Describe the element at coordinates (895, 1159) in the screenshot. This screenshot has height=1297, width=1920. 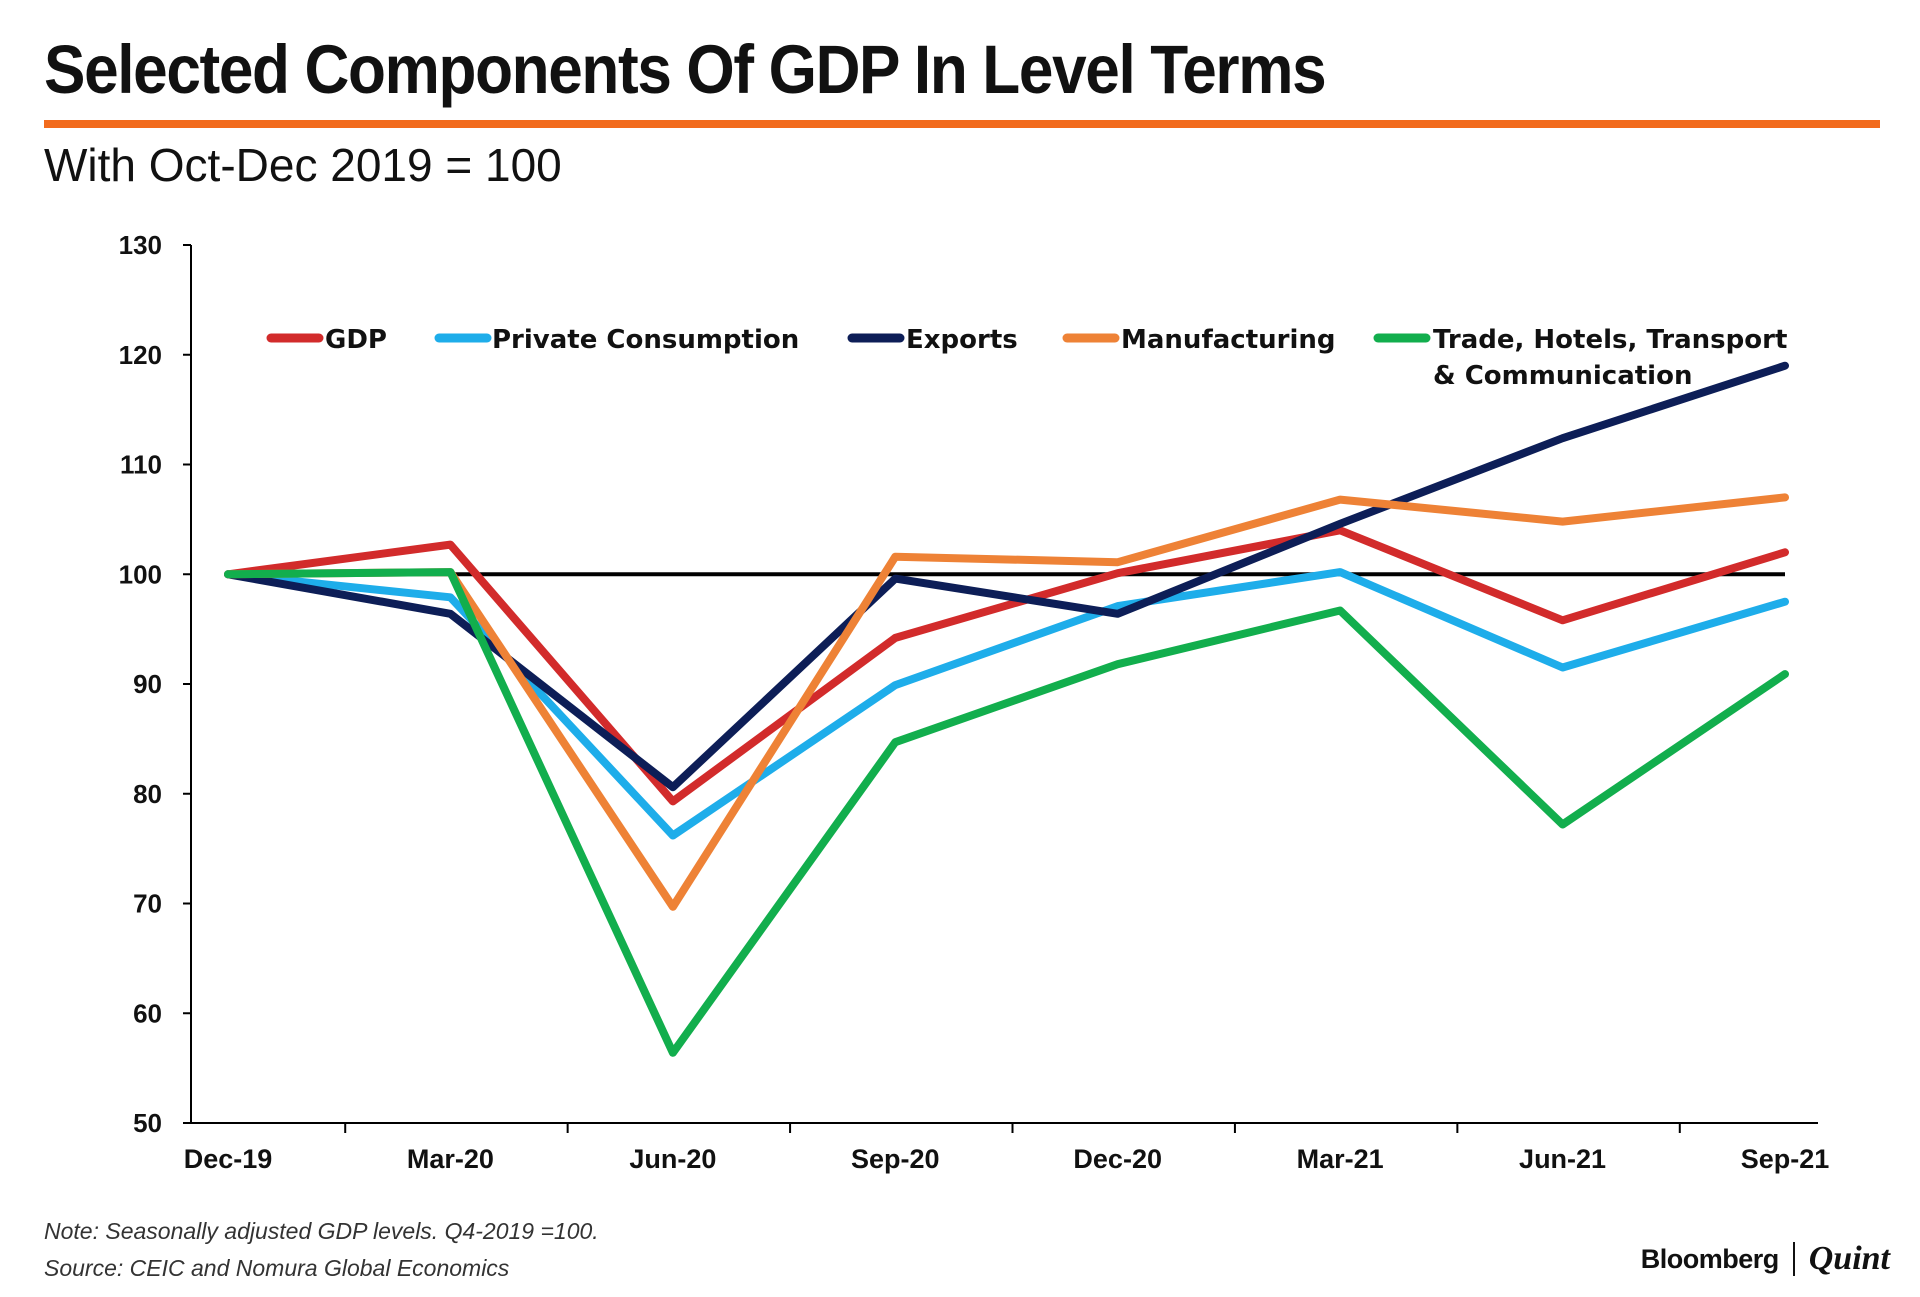
I see `x-tick-label: Sep-20` at that location.